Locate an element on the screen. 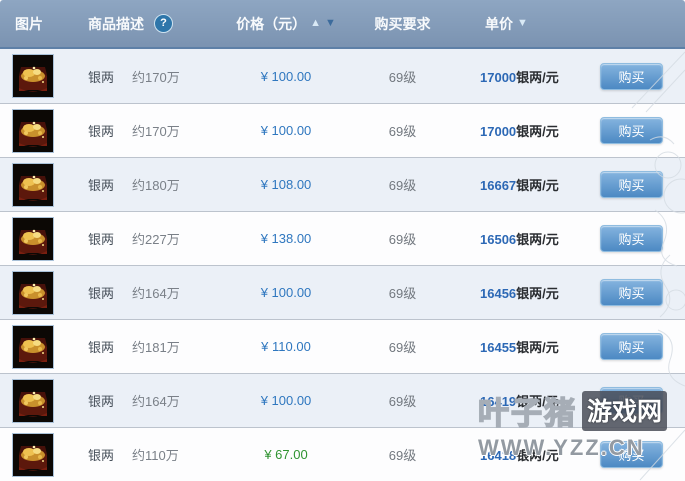 The height and width of the screenshot is (481, 685). item-unit-price: 16506银两/元 is located at coordinates (520, 238).